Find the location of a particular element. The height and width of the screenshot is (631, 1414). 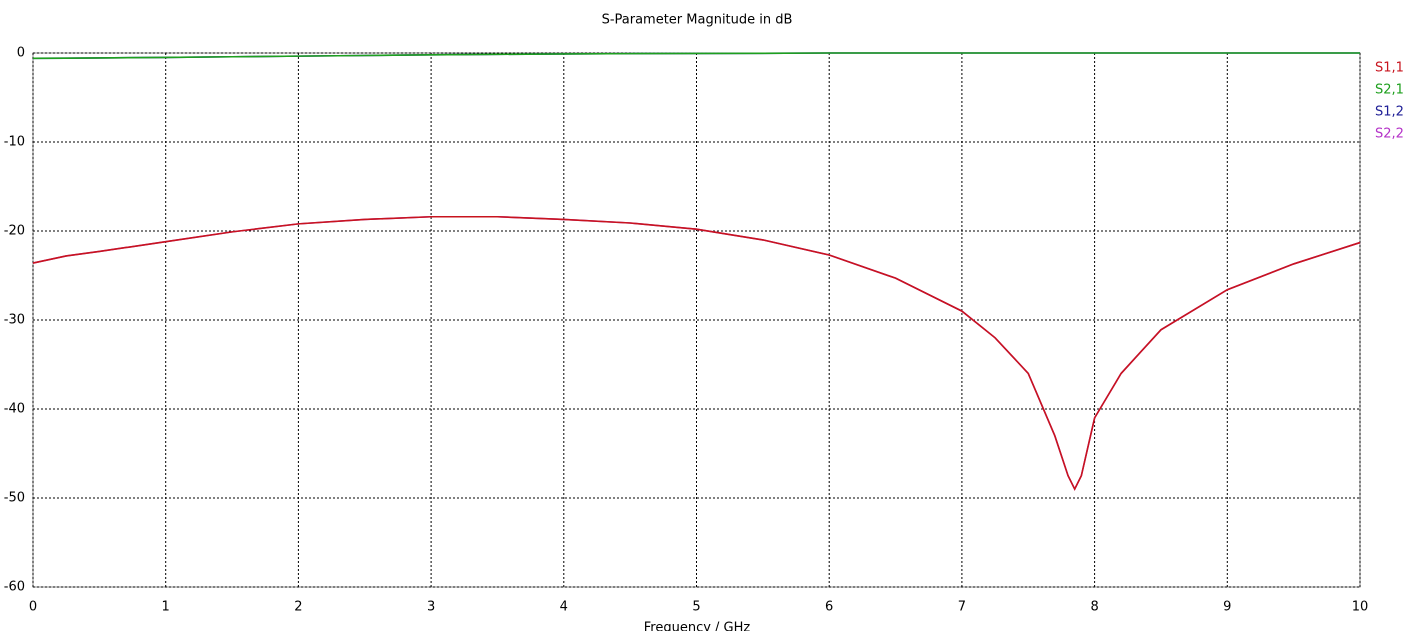

legend-entry: S1,1 is located at coordinates (1389, 68).